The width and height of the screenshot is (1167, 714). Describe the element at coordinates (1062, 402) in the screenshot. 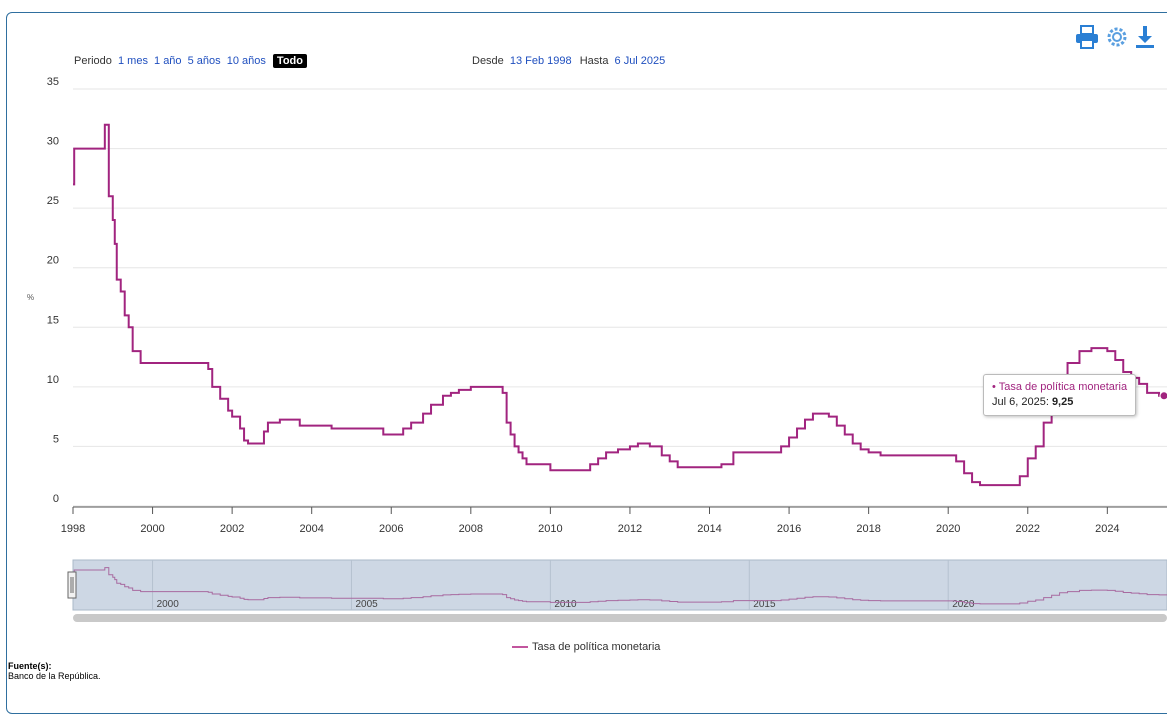

I see `tooltip-value: 9,25` at that location.